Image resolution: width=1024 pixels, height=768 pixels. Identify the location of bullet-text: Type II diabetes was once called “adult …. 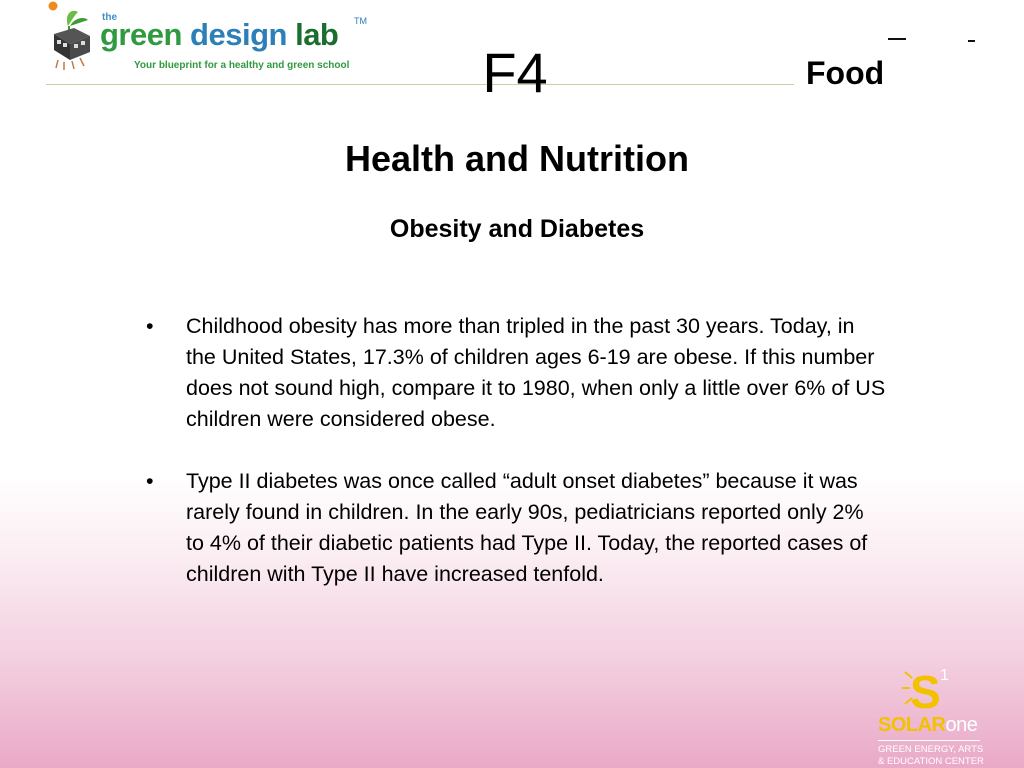
(527, 527).